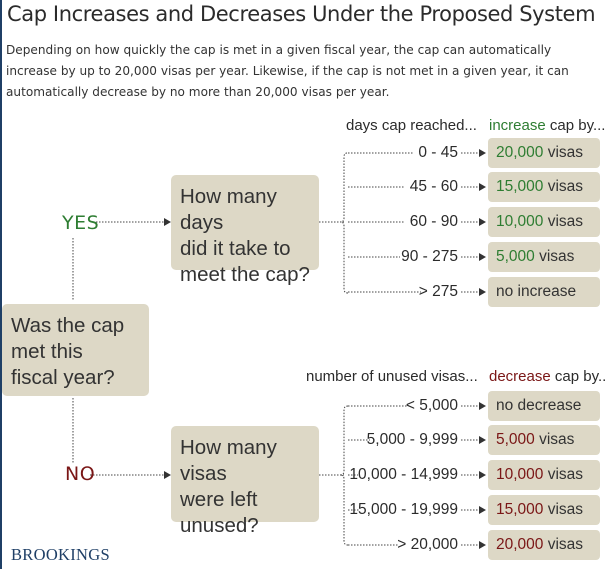  Describe the element at coordinates (520, 474) in the screenshot. I see `no-result-3-value: 10,000` at that location.